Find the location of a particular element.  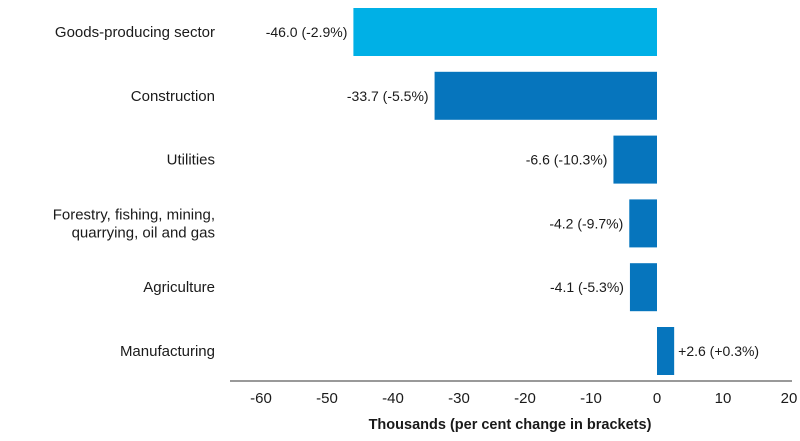

data-label-0: -46.0 (-2.9%) is located at coordinates (307, 32).